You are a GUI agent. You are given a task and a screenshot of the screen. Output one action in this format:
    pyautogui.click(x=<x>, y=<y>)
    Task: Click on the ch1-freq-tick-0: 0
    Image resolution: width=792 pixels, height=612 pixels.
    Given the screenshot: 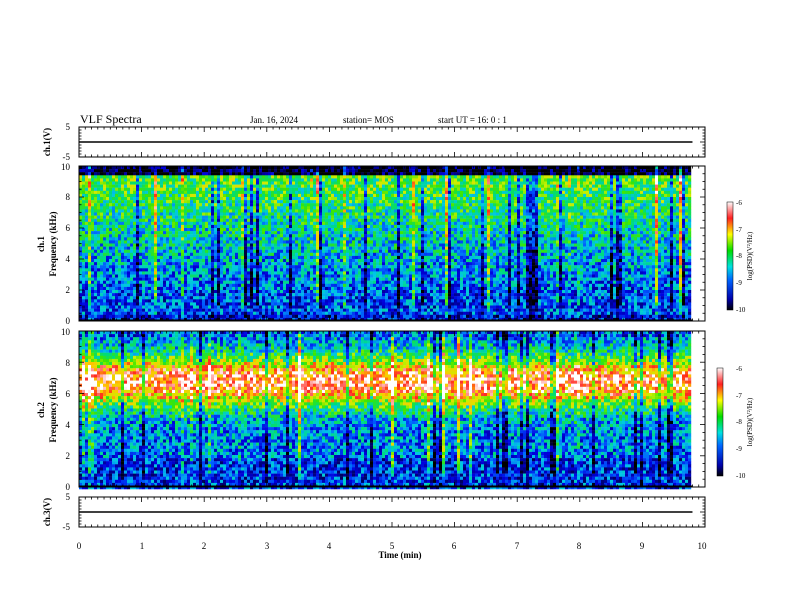 What is the action you would take?
    pyautogui.click(x=68, y=321)
    